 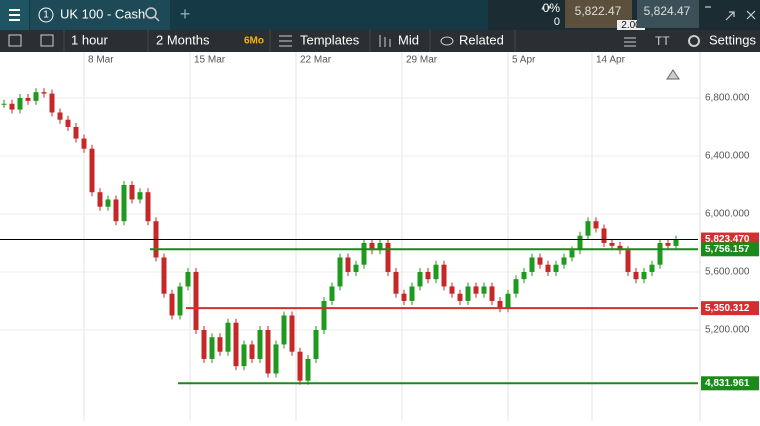 What do you see at coordinates (662, 41) in the screenshot?
I see `svg-text: TT` at bounding box center [662, 41].